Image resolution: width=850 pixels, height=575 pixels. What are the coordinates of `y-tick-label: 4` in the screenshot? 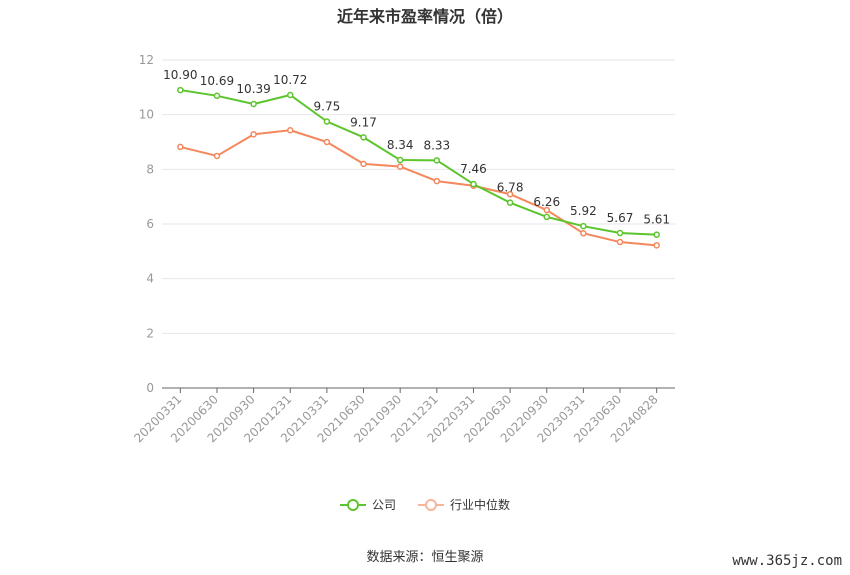 It's located at (150, 279).